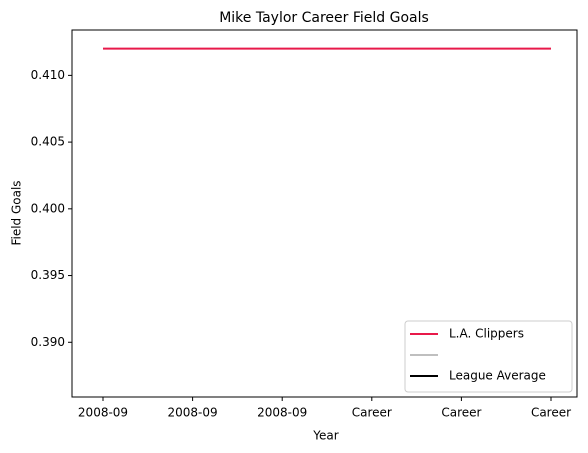  I want to click on legend-box, so click(488, 356).